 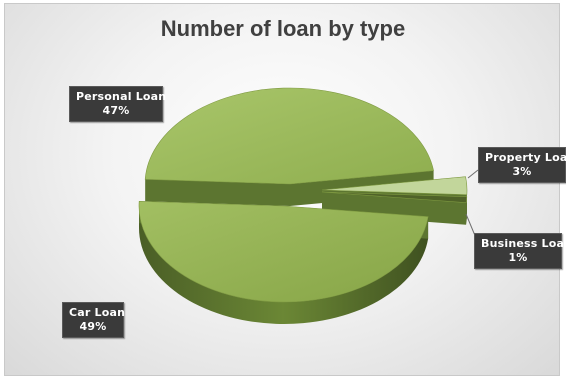 I want to click on slice-business-loan, so click(x=394, y=208).